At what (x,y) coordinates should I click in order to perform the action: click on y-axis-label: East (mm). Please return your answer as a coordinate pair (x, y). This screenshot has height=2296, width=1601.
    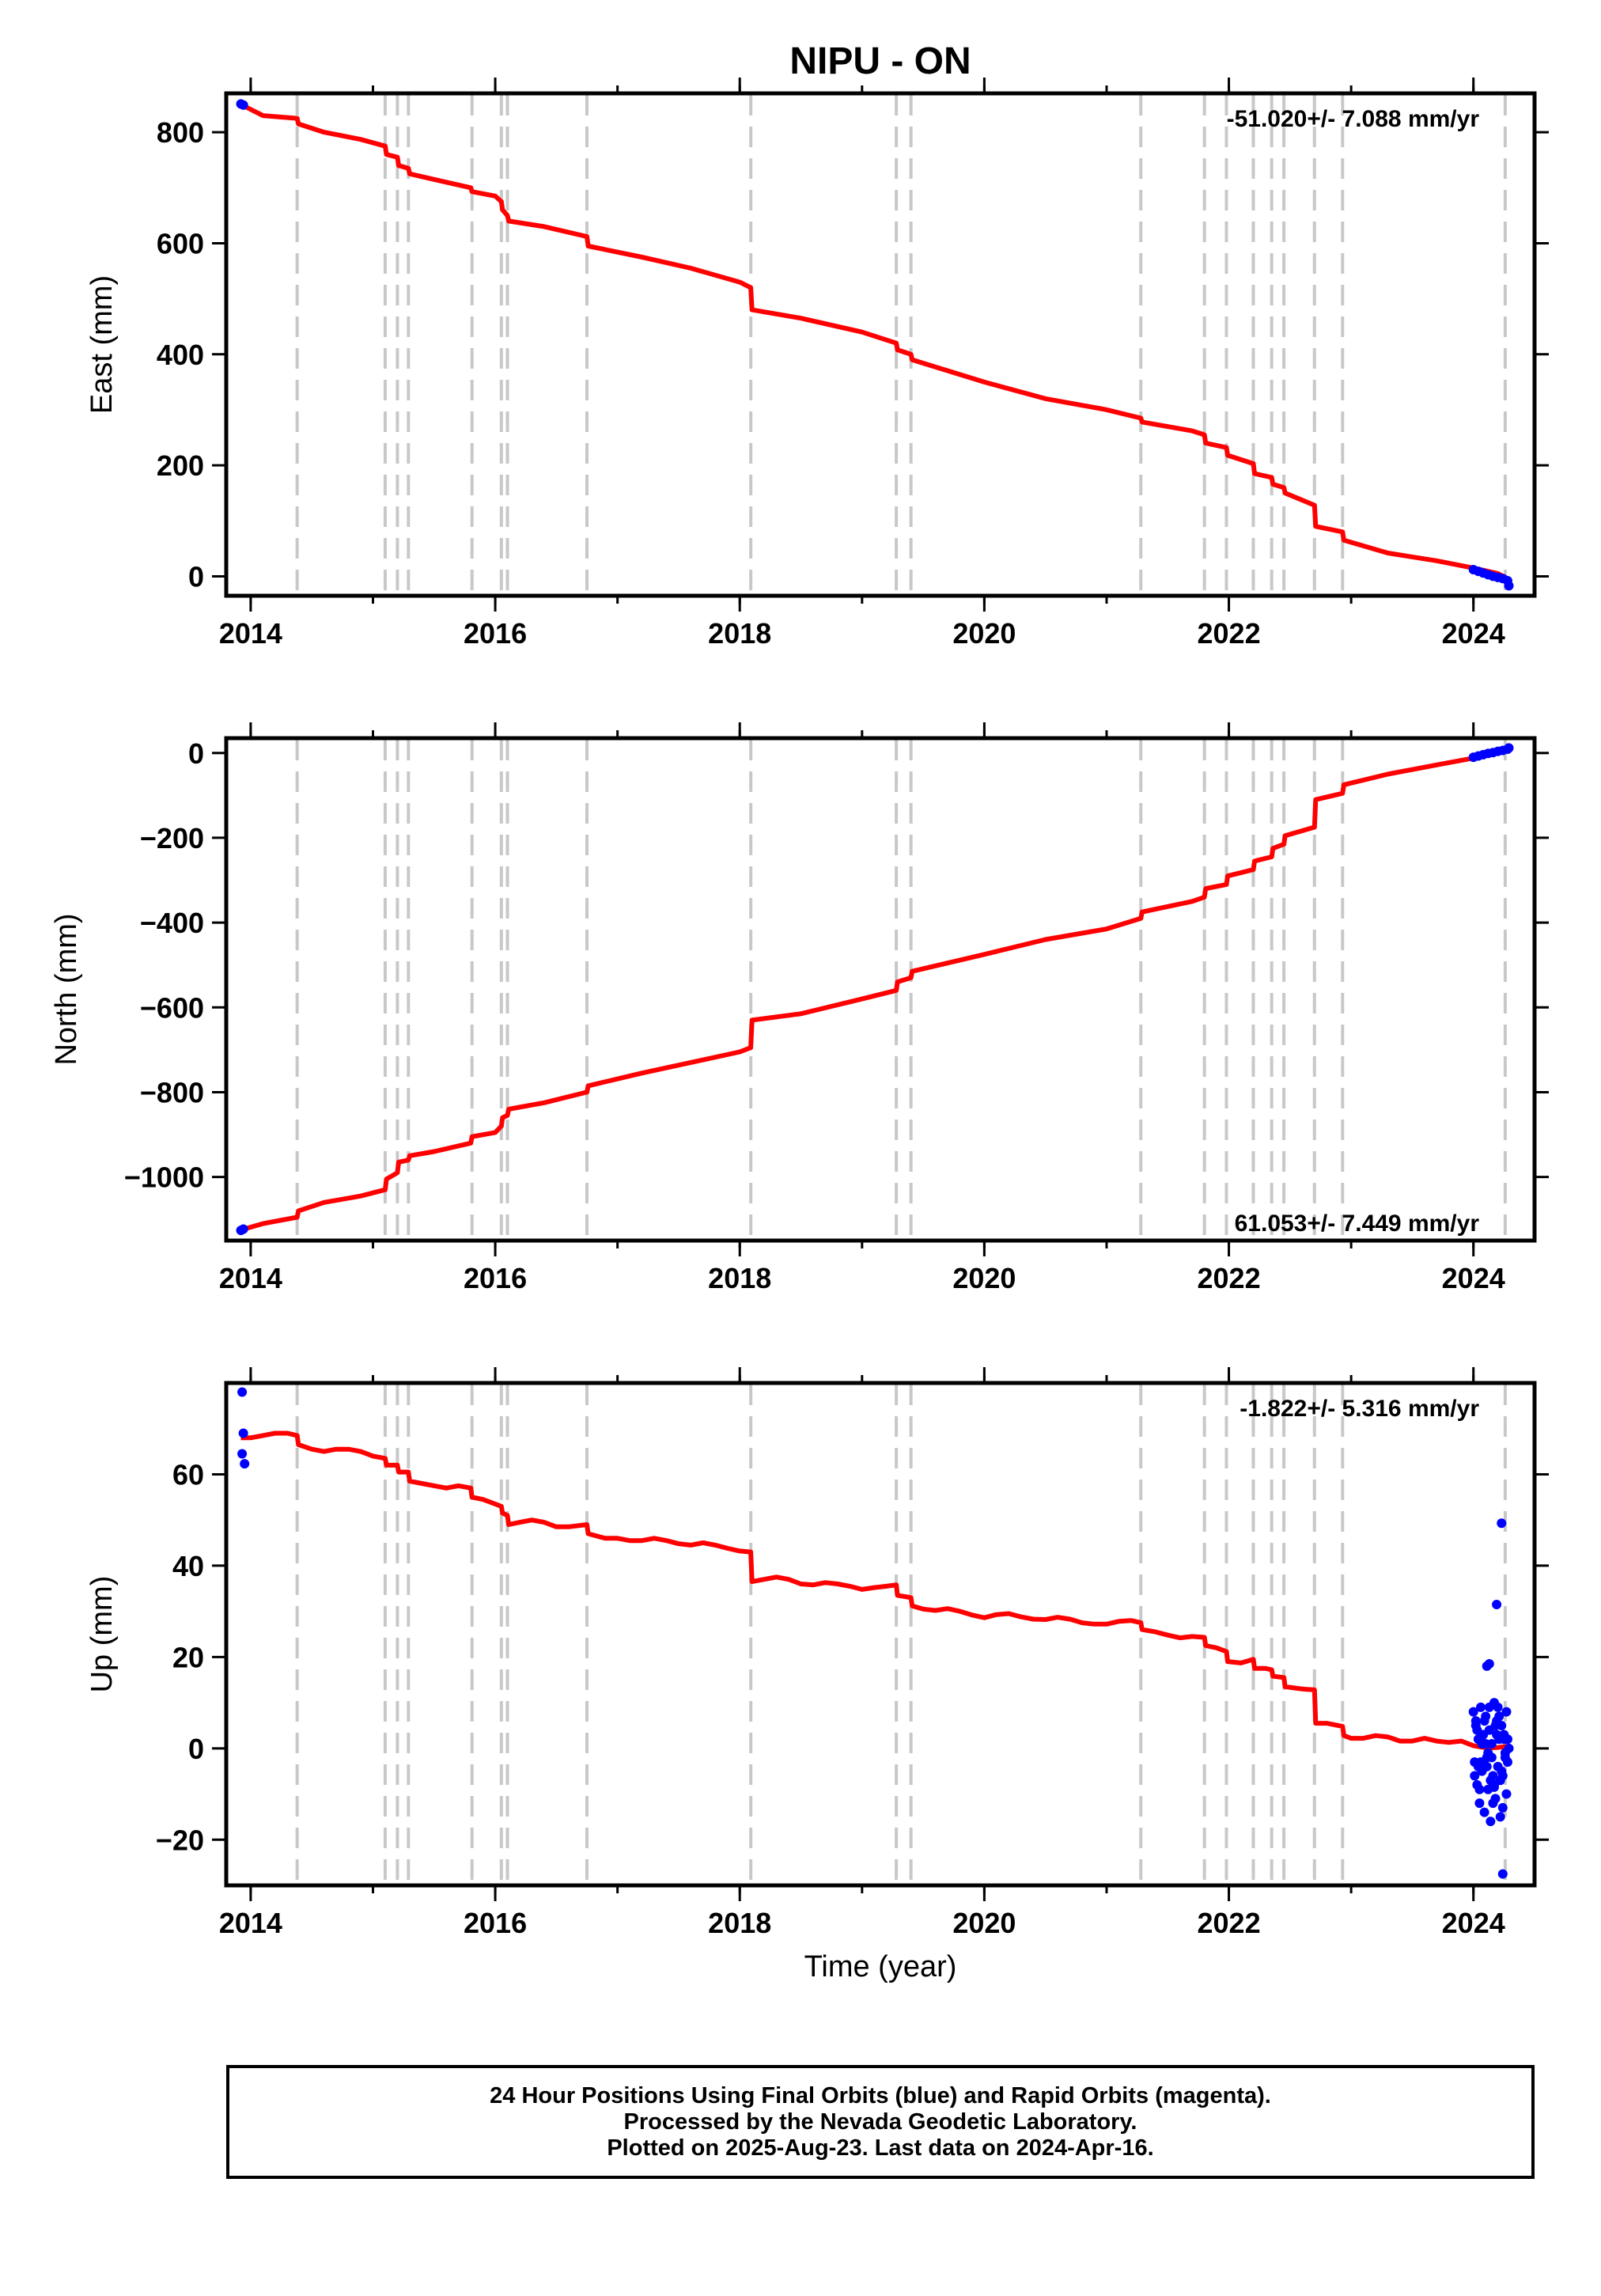
    Looking at the image, I should click on (102, 344).